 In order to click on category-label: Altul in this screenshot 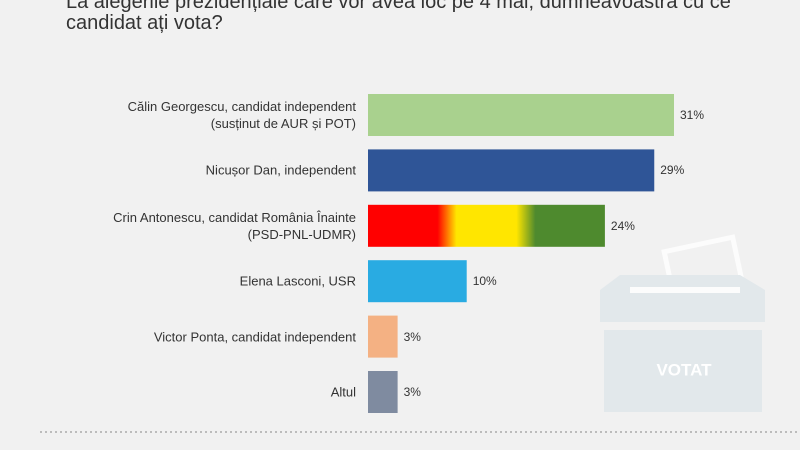, I will do `click(343, 392)`.